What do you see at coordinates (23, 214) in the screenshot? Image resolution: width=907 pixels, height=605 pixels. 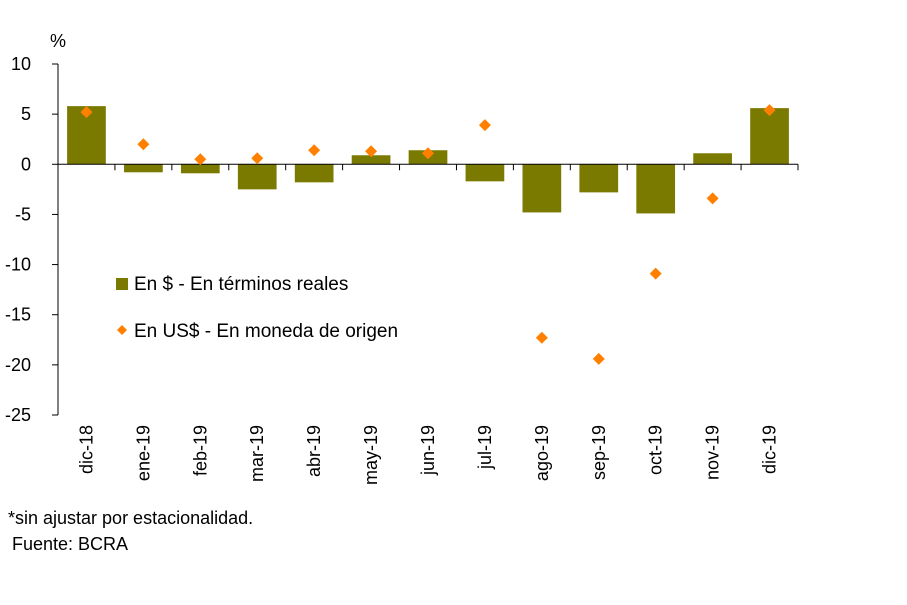 I see `y-tick-label: -5` at bounding box center [23, 214].